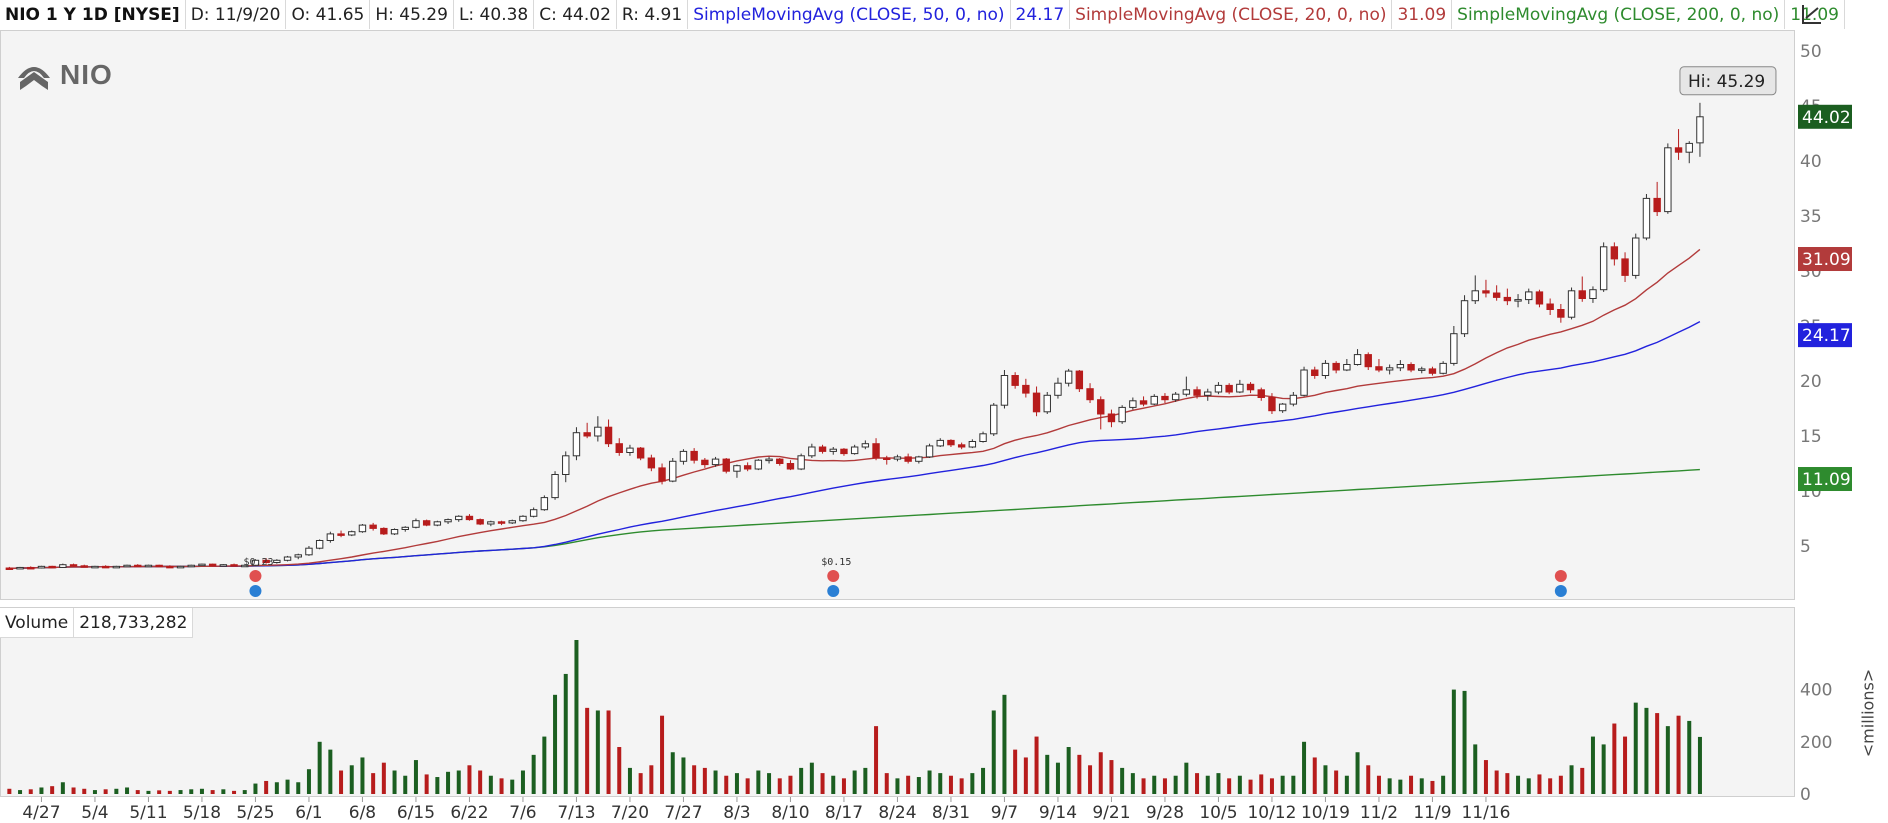 This screenshot has height=823, width=1888. Describe the element at coordinates (93, 14) in the screenshot. I see `symbol-label: NIO 1 Y 1D [NYSE]` at that location.